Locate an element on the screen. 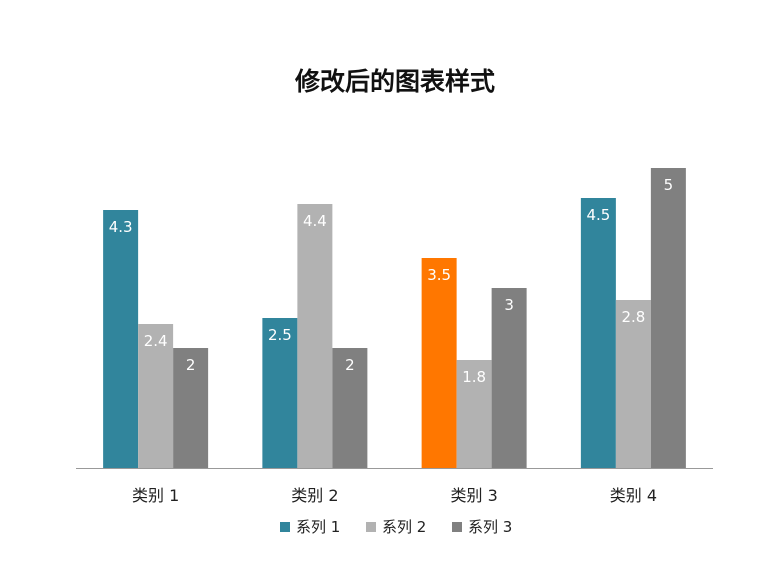 The image size is (770, 578). bar-series1-cat4 is located at coordinates (598, 333).